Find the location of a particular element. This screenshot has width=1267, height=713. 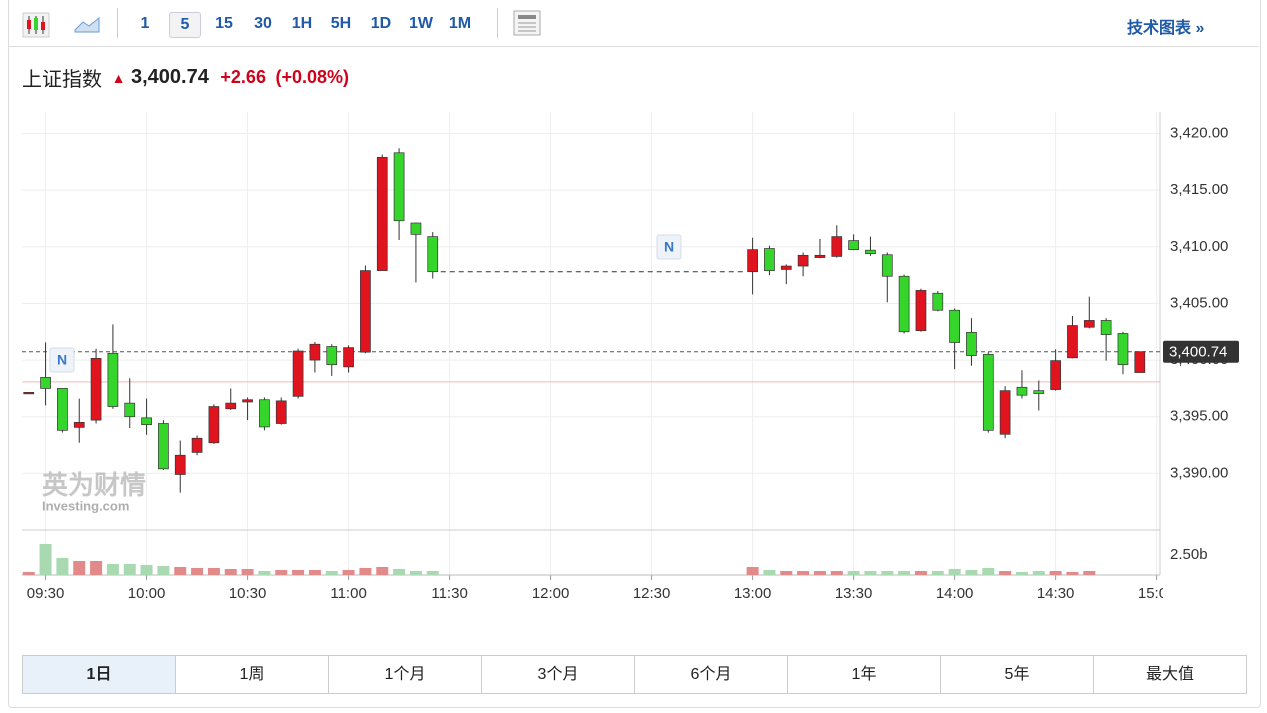

interval-button: 5 is located at coordinates (185, 25).